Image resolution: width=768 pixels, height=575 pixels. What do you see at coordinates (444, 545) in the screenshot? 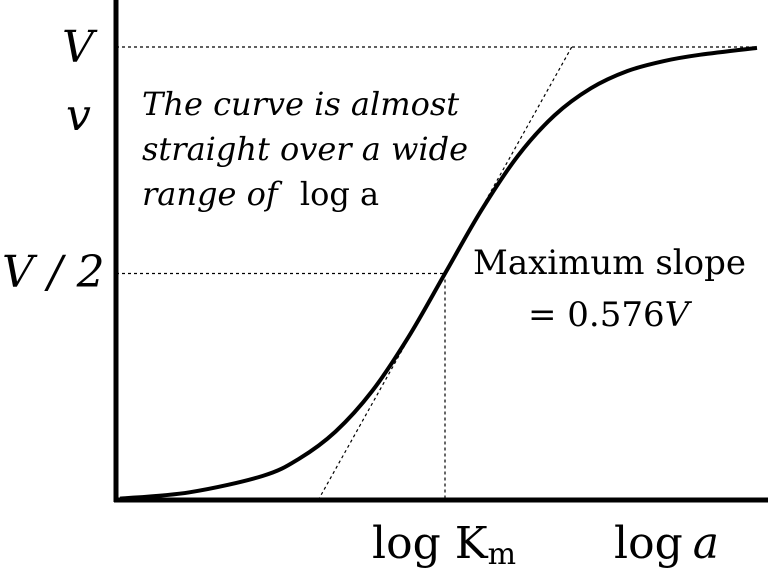
I see `x-tick-log-km: log Km` at bounding box center [444, 545].